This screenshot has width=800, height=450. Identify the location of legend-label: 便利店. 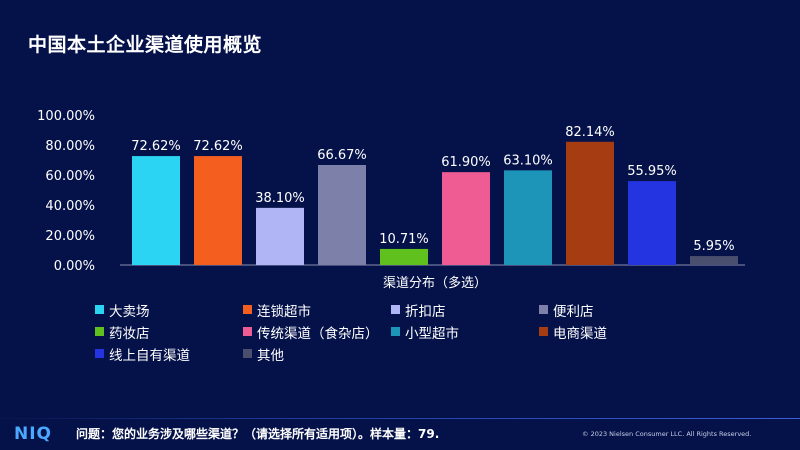
(573, 311).